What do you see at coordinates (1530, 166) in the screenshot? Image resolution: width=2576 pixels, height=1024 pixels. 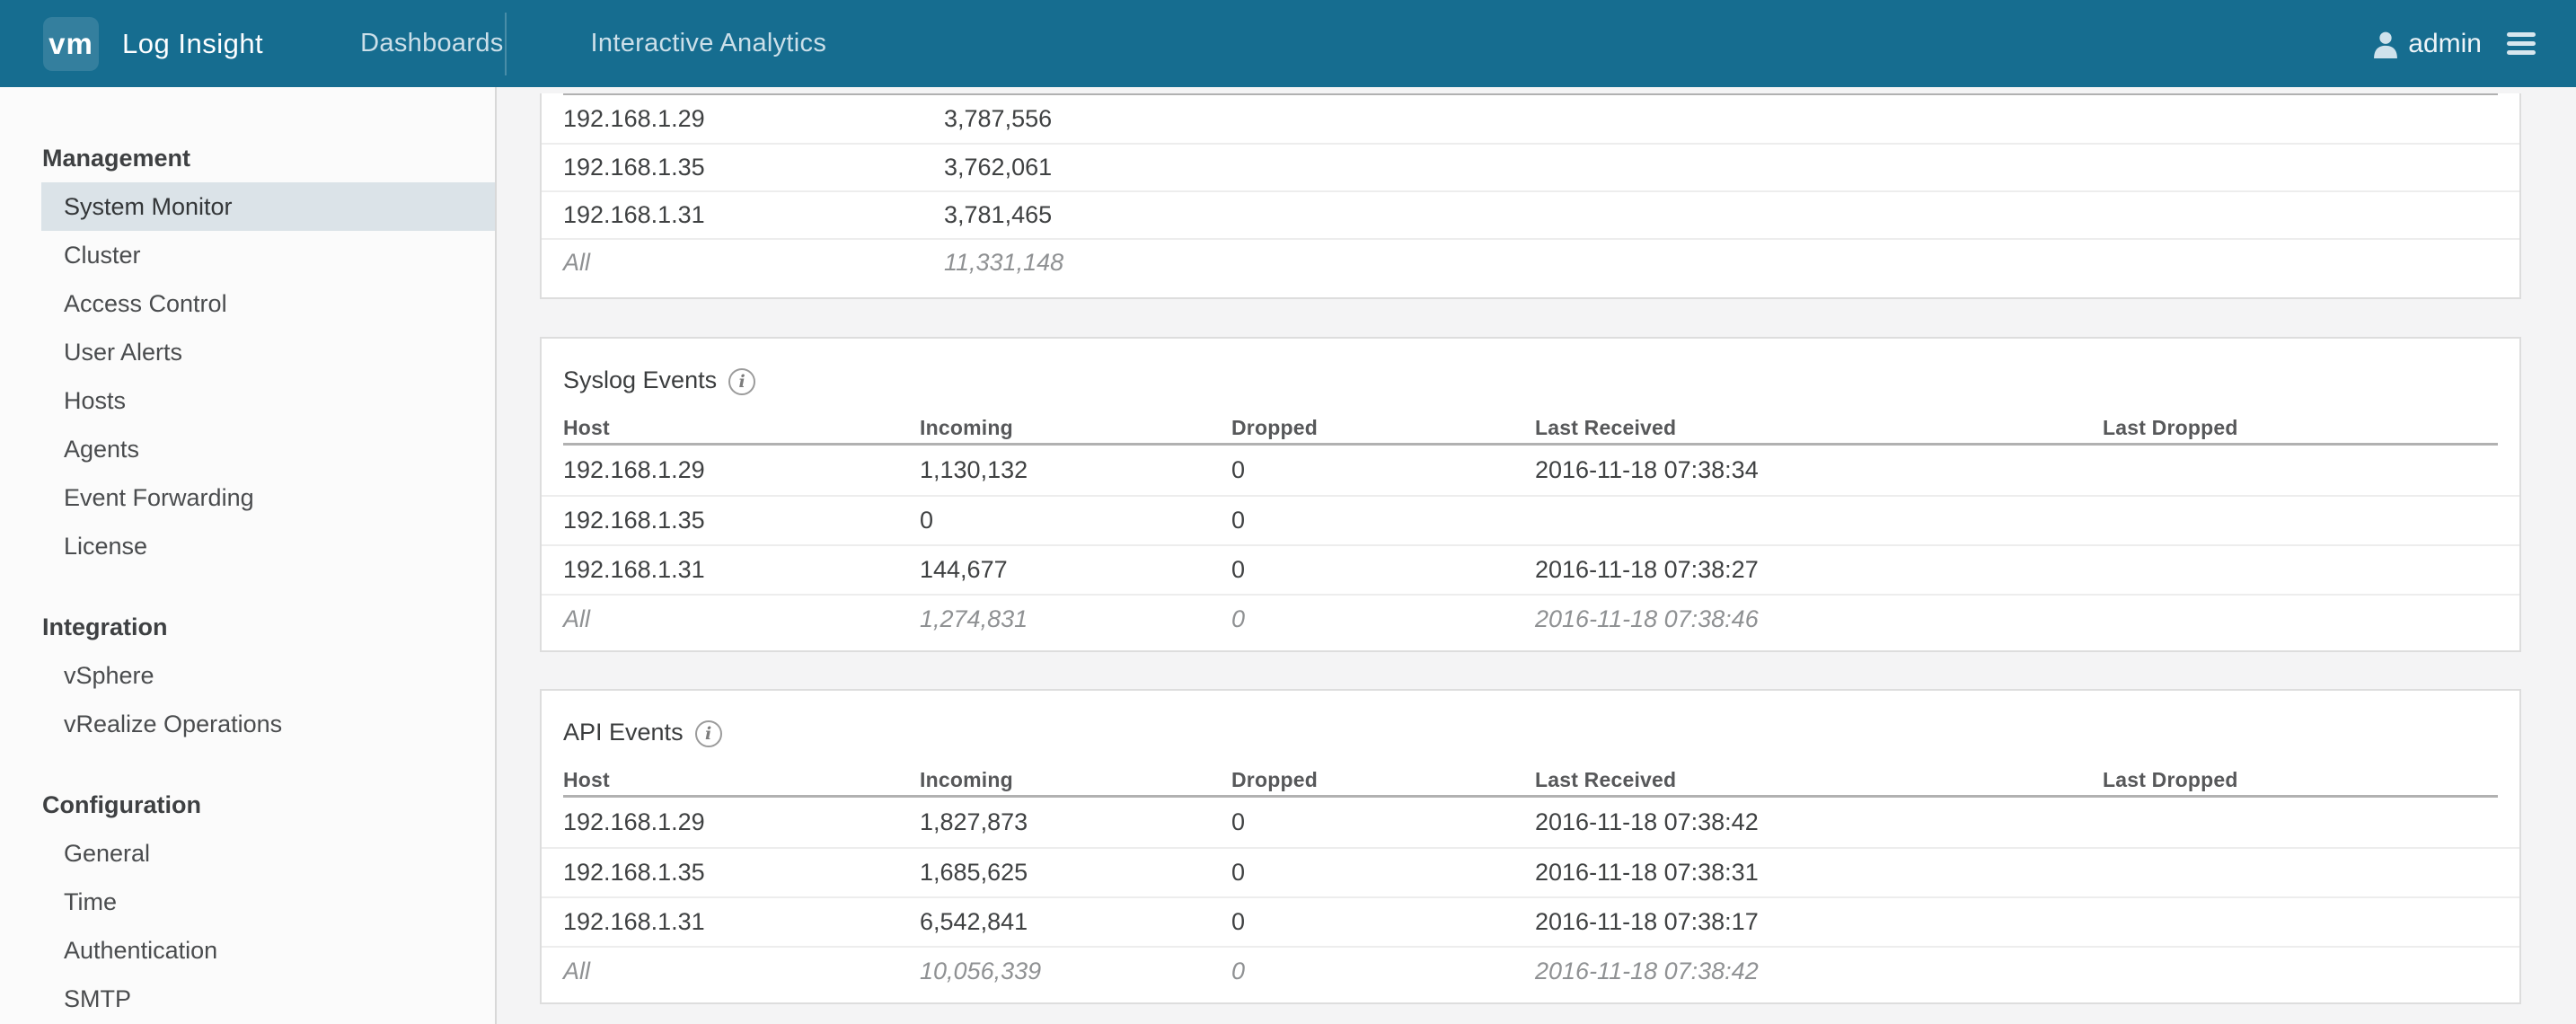 I see `table-row: 192.168.1.35 3,762,061` at bounding box center [1530, 166].